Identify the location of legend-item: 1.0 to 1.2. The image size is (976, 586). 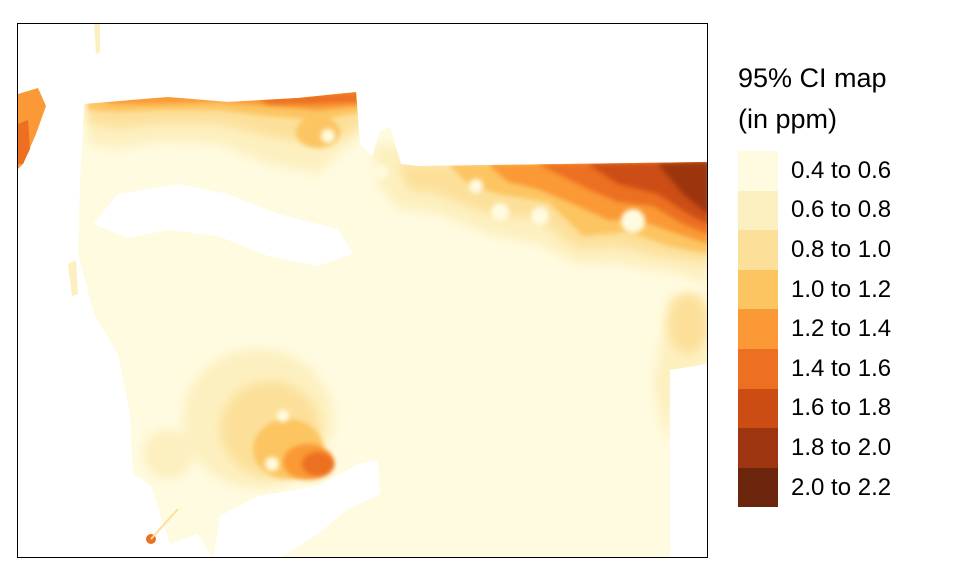
(815, 289).